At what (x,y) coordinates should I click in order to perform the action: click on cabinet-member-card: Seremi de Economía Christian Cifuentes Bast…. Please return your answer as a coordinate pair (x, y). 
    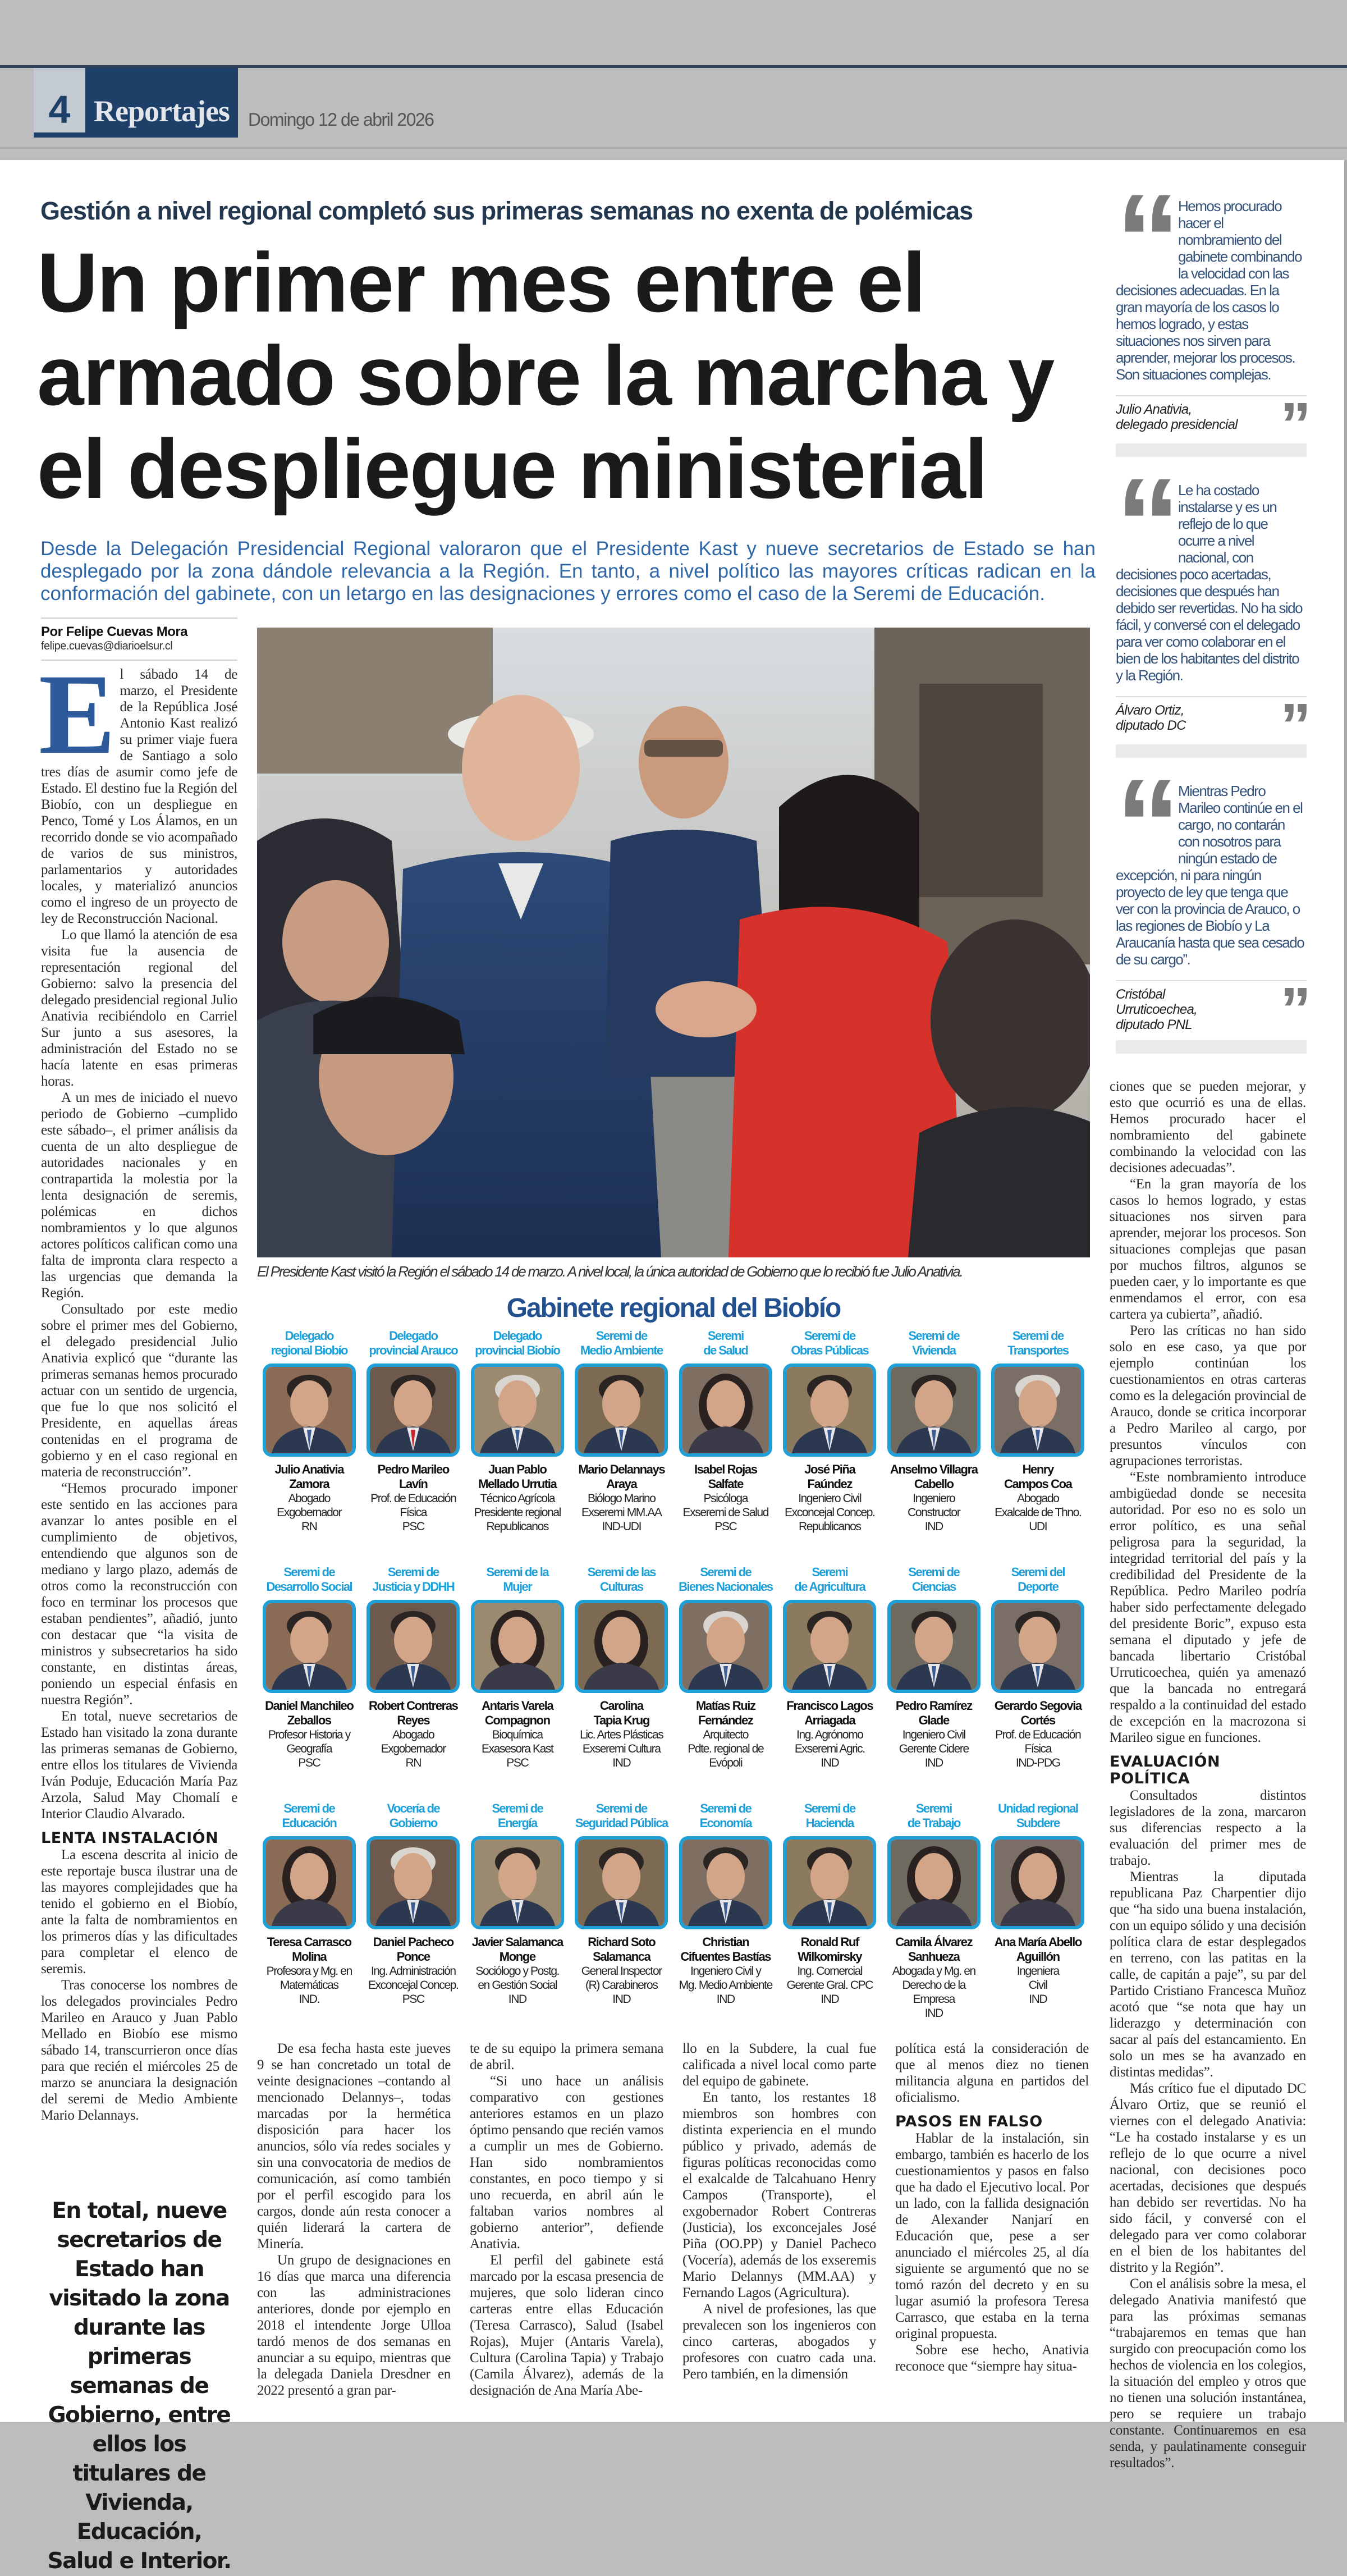
    Looking at the image, I should click on (726, 1910).